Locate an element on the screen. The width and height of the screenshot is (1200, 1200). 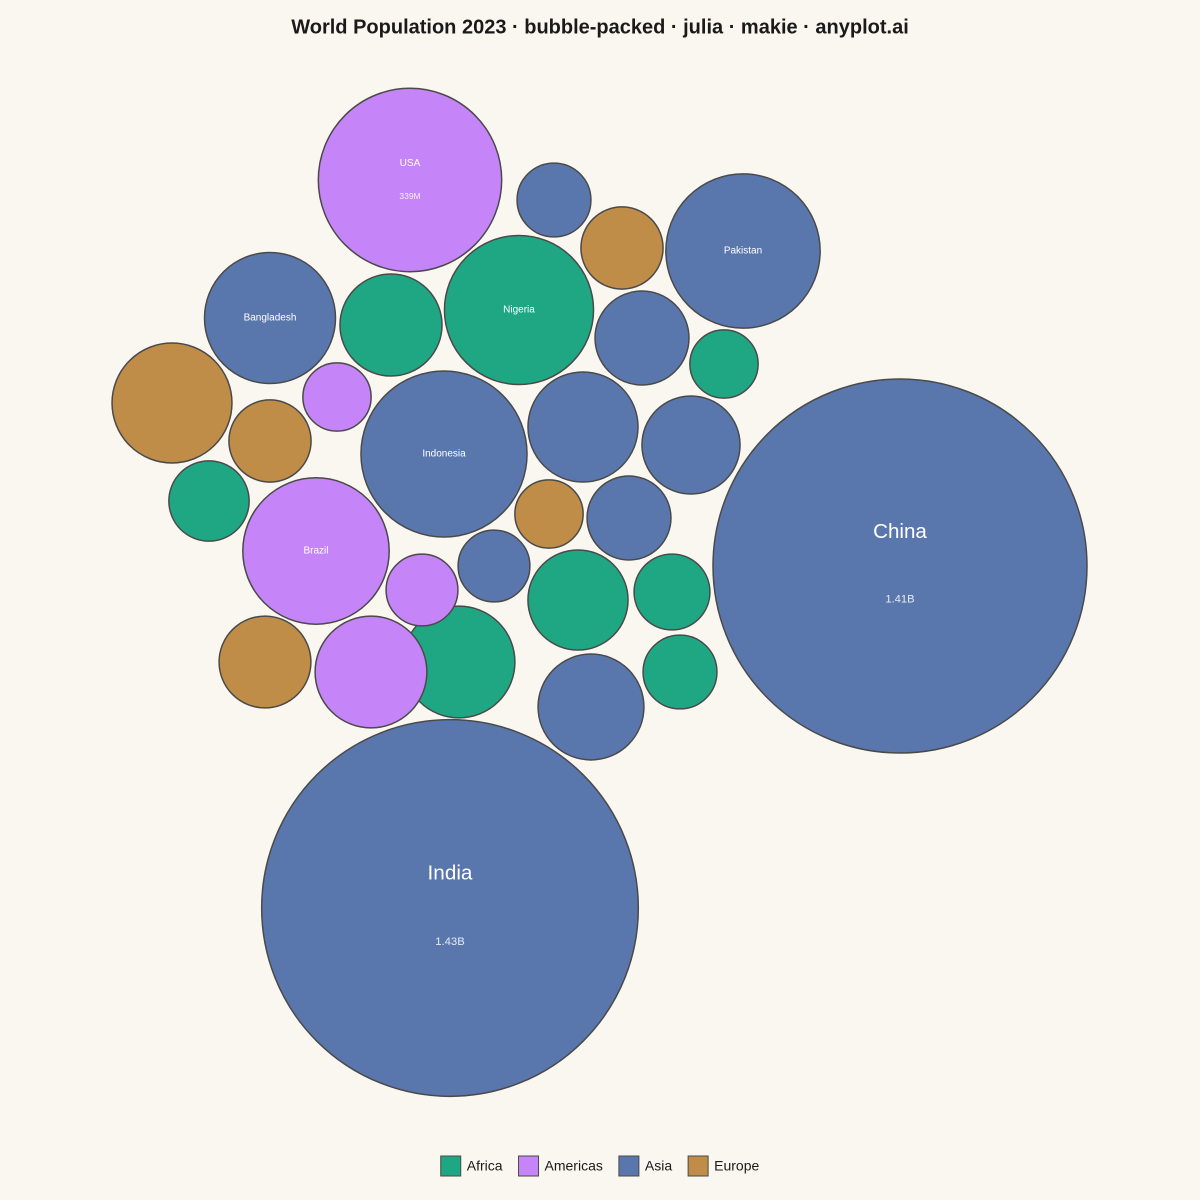
bubble-name: Brazil is located at coordinates (315, 551).